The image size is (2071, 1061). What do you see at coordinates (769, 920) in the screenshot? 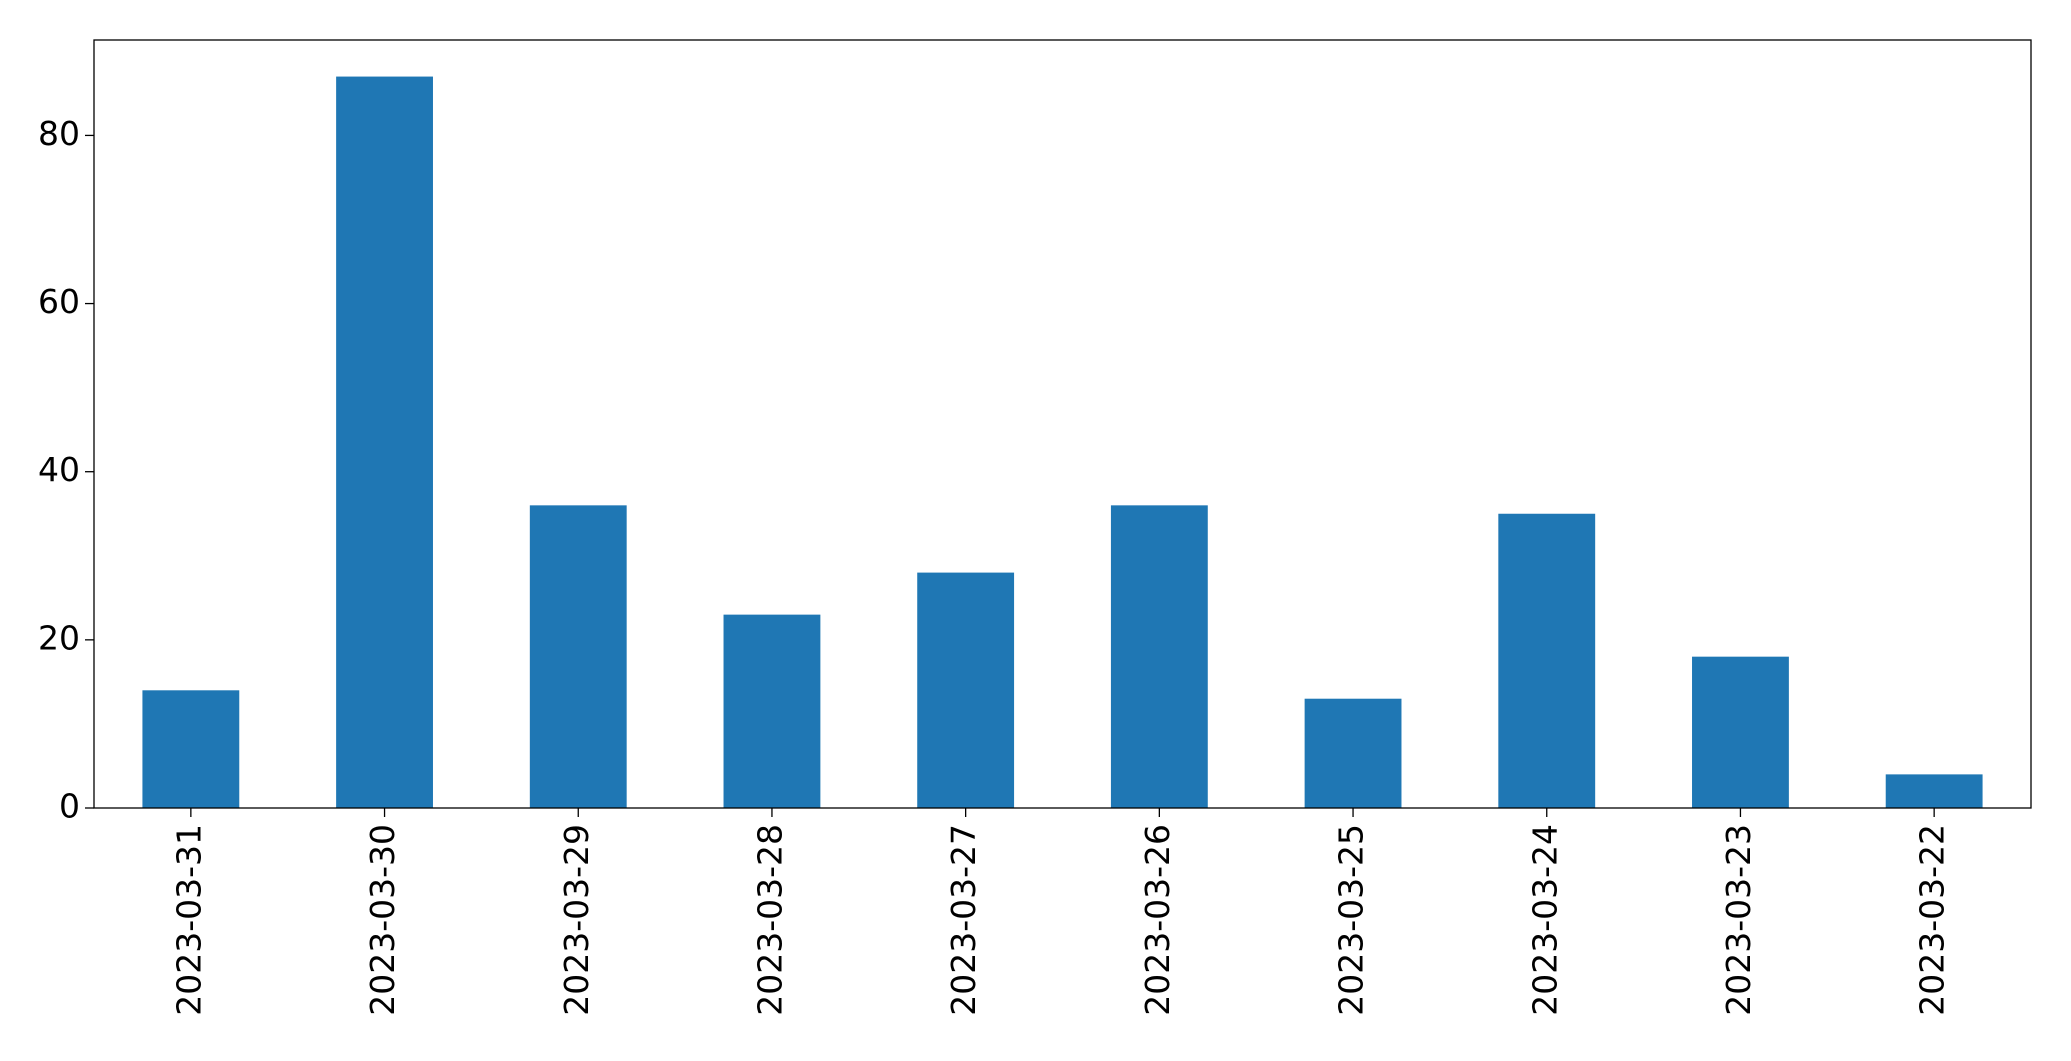
I see `x-tick-label: 2023-03-28` at bounding box center [769, 920].